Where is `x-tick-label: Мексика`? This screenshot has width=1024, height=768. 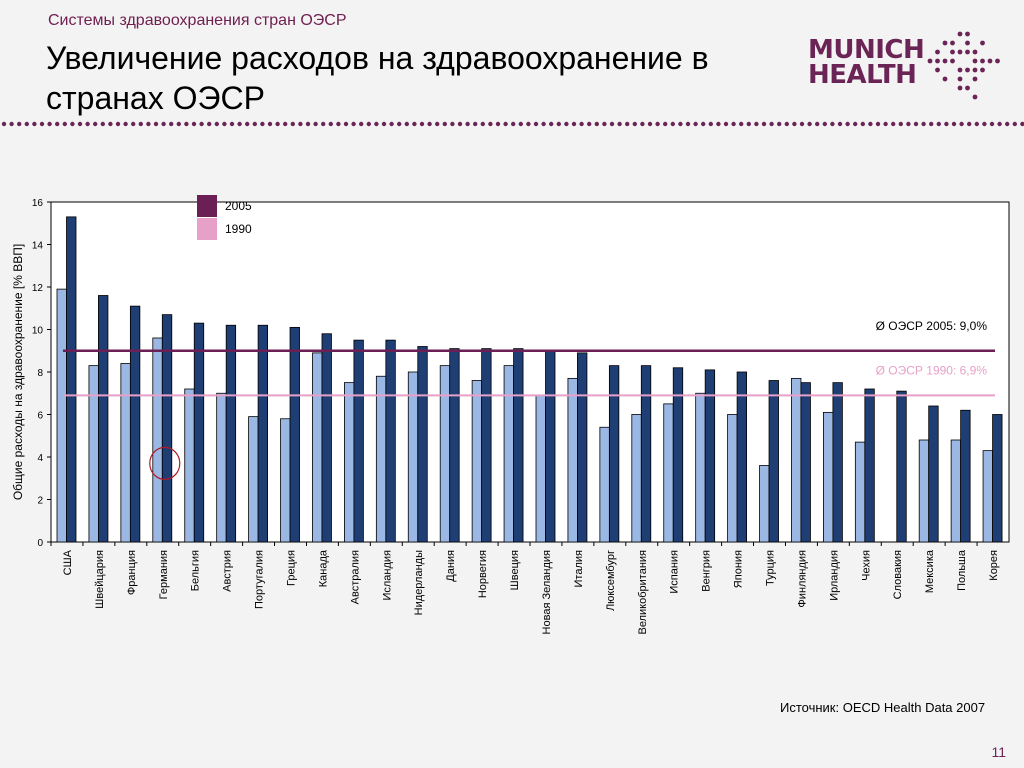
x-tick-label: Мексика is located at coordinates (930, 571).